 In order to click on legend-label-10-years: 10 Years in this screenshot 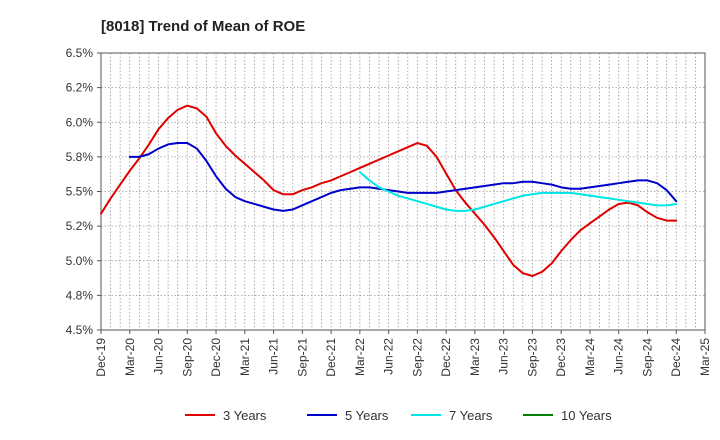, I will do `click(586, 415)`.